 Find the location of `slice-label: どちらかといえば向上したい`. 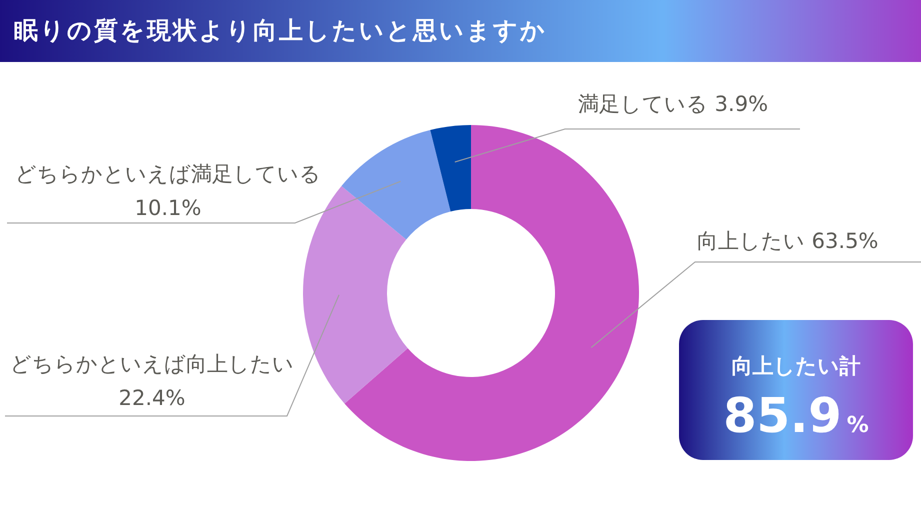

slice-label: どちらかといえば向上したい is located at coordinates (152, 364).